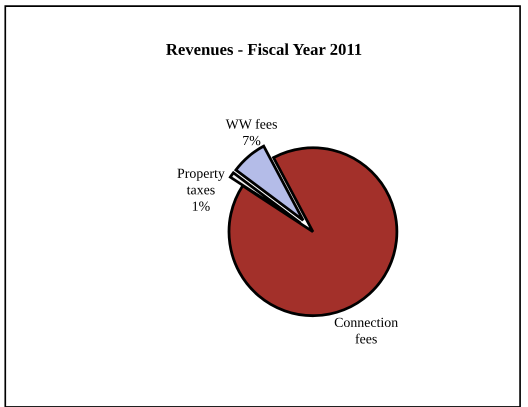 This screenshot has width=528, height=407. What do you see at coordinates (201, 206) in the screenshot?
I see `data-label: 1%` at bounding box center [201, 206].